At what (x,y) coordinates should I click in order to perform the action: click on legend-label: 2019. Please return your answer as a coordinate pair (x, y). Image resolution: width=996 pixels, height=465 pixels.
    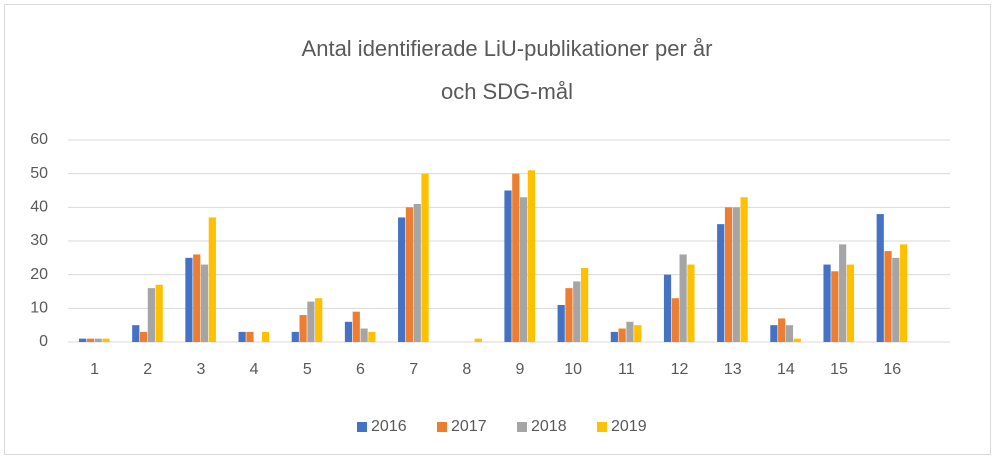
    Looking at the image, I should click on (629, 426).